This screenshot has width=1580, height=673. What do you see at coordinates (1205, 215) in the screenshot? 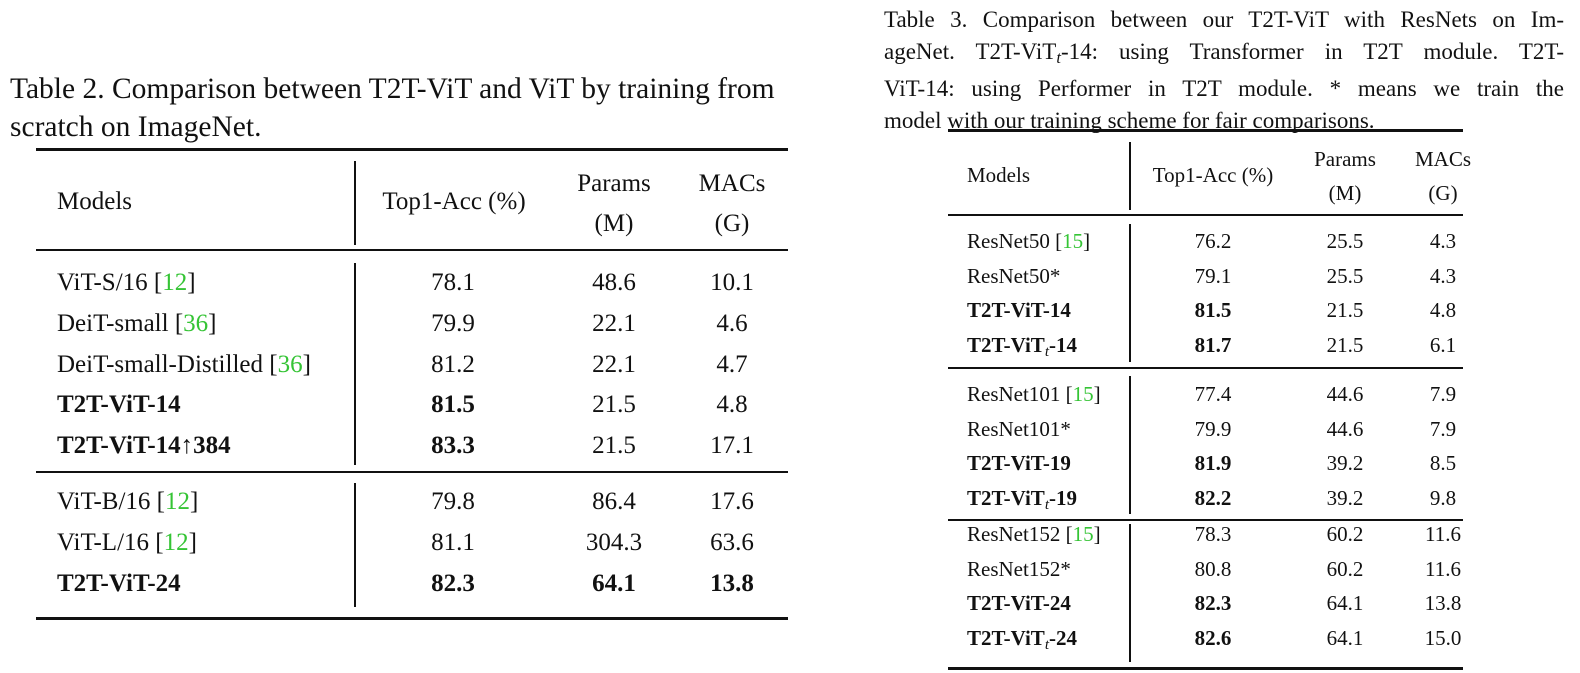
I see `table3-header-rule` at bounding box center [1205, 215].